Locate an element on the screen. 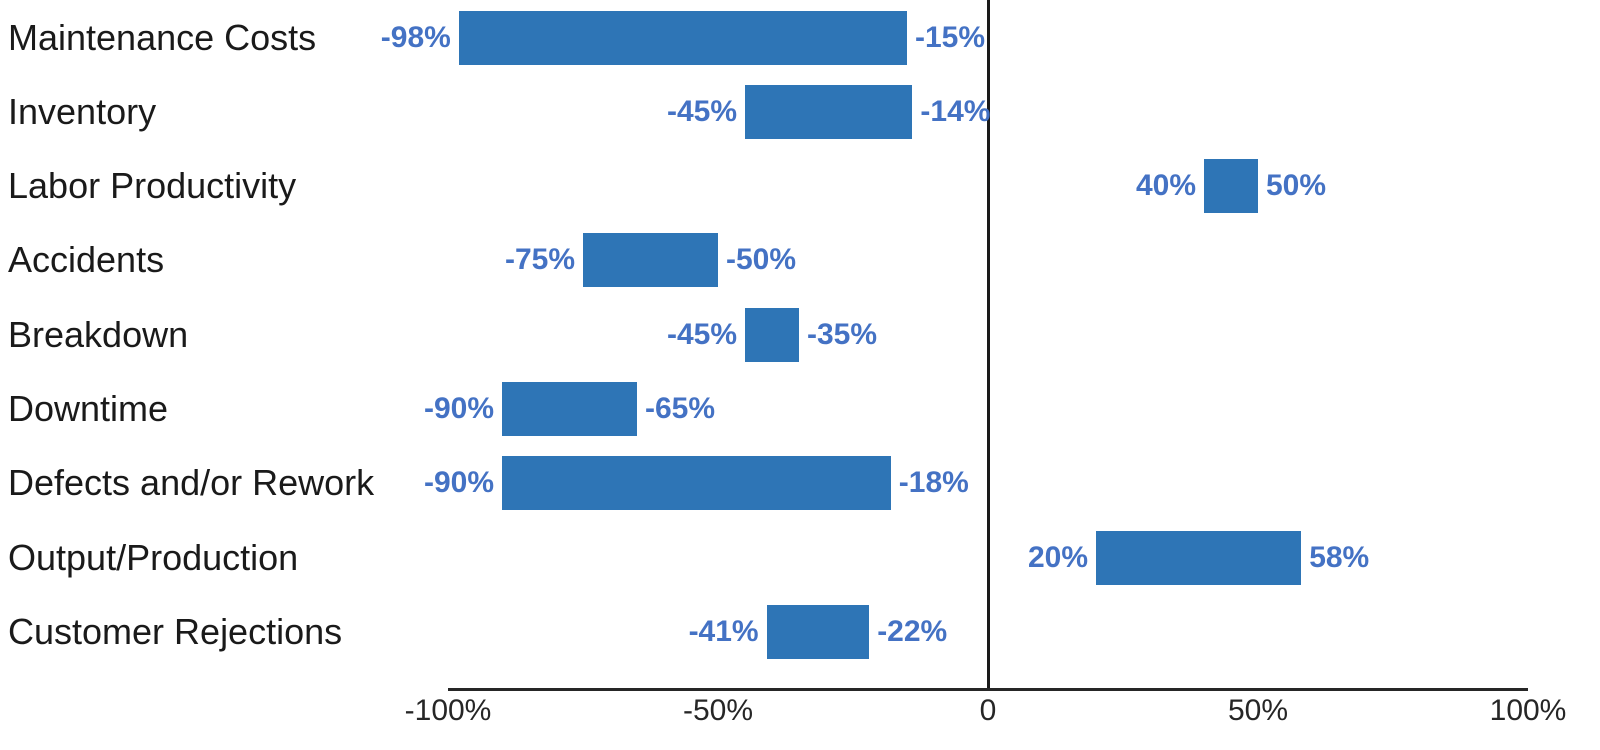  bar-max-label: -15% is located at coordinates (950, 37).